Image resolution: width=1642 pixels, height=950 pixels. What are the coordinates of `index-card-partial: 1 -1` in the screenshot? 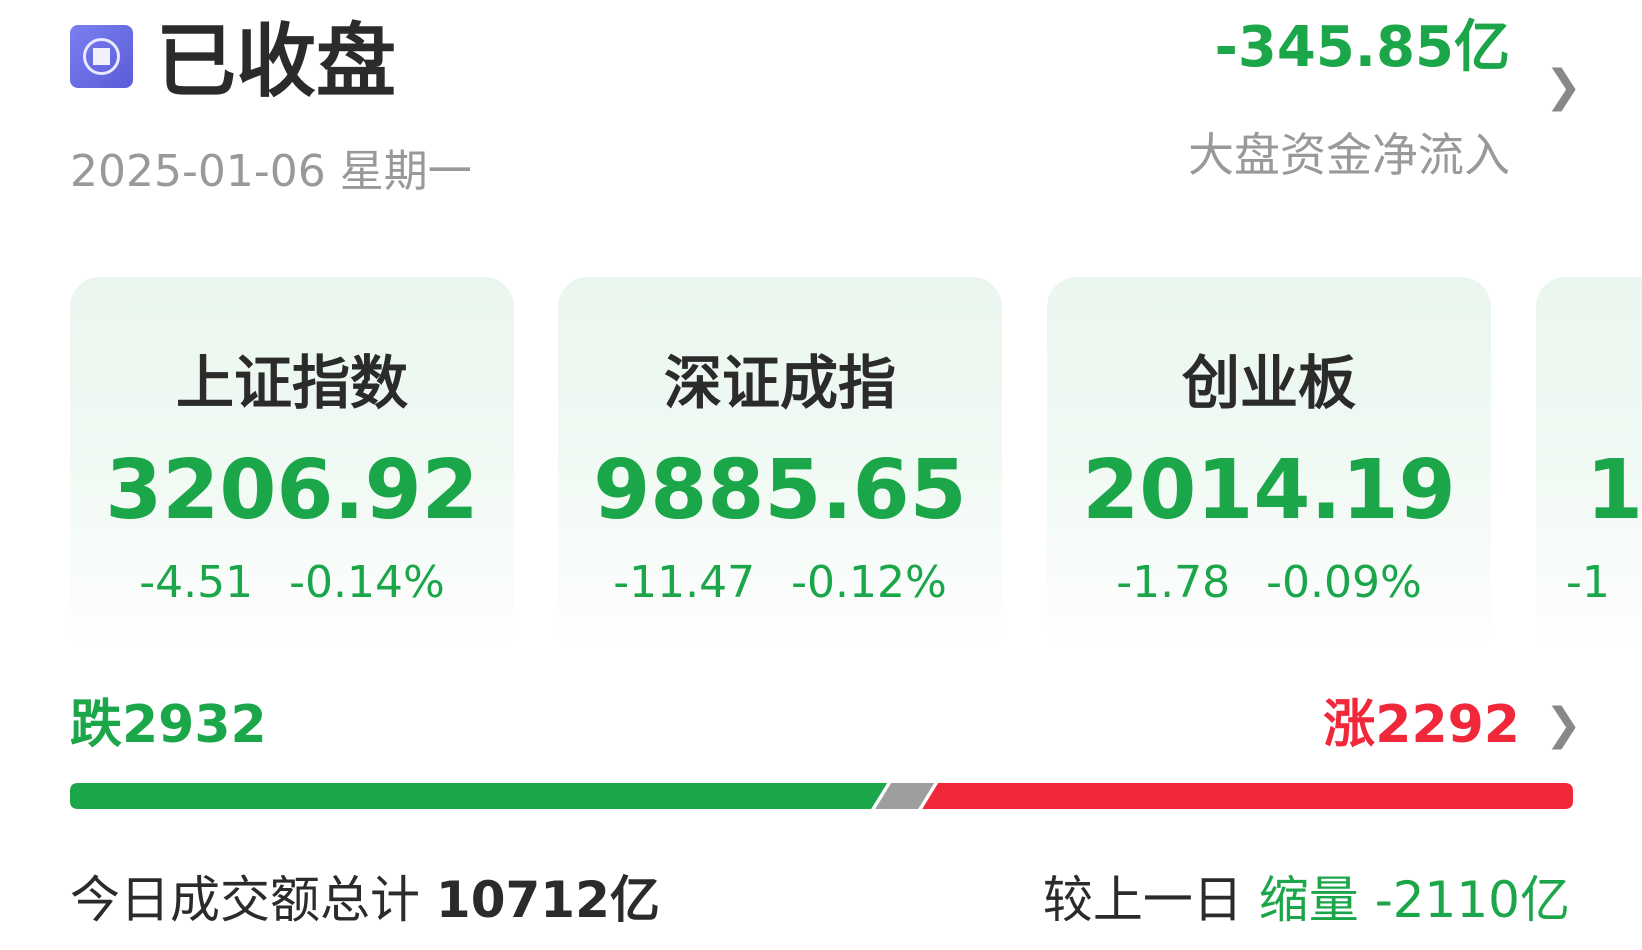 It's located at (1589, 466).